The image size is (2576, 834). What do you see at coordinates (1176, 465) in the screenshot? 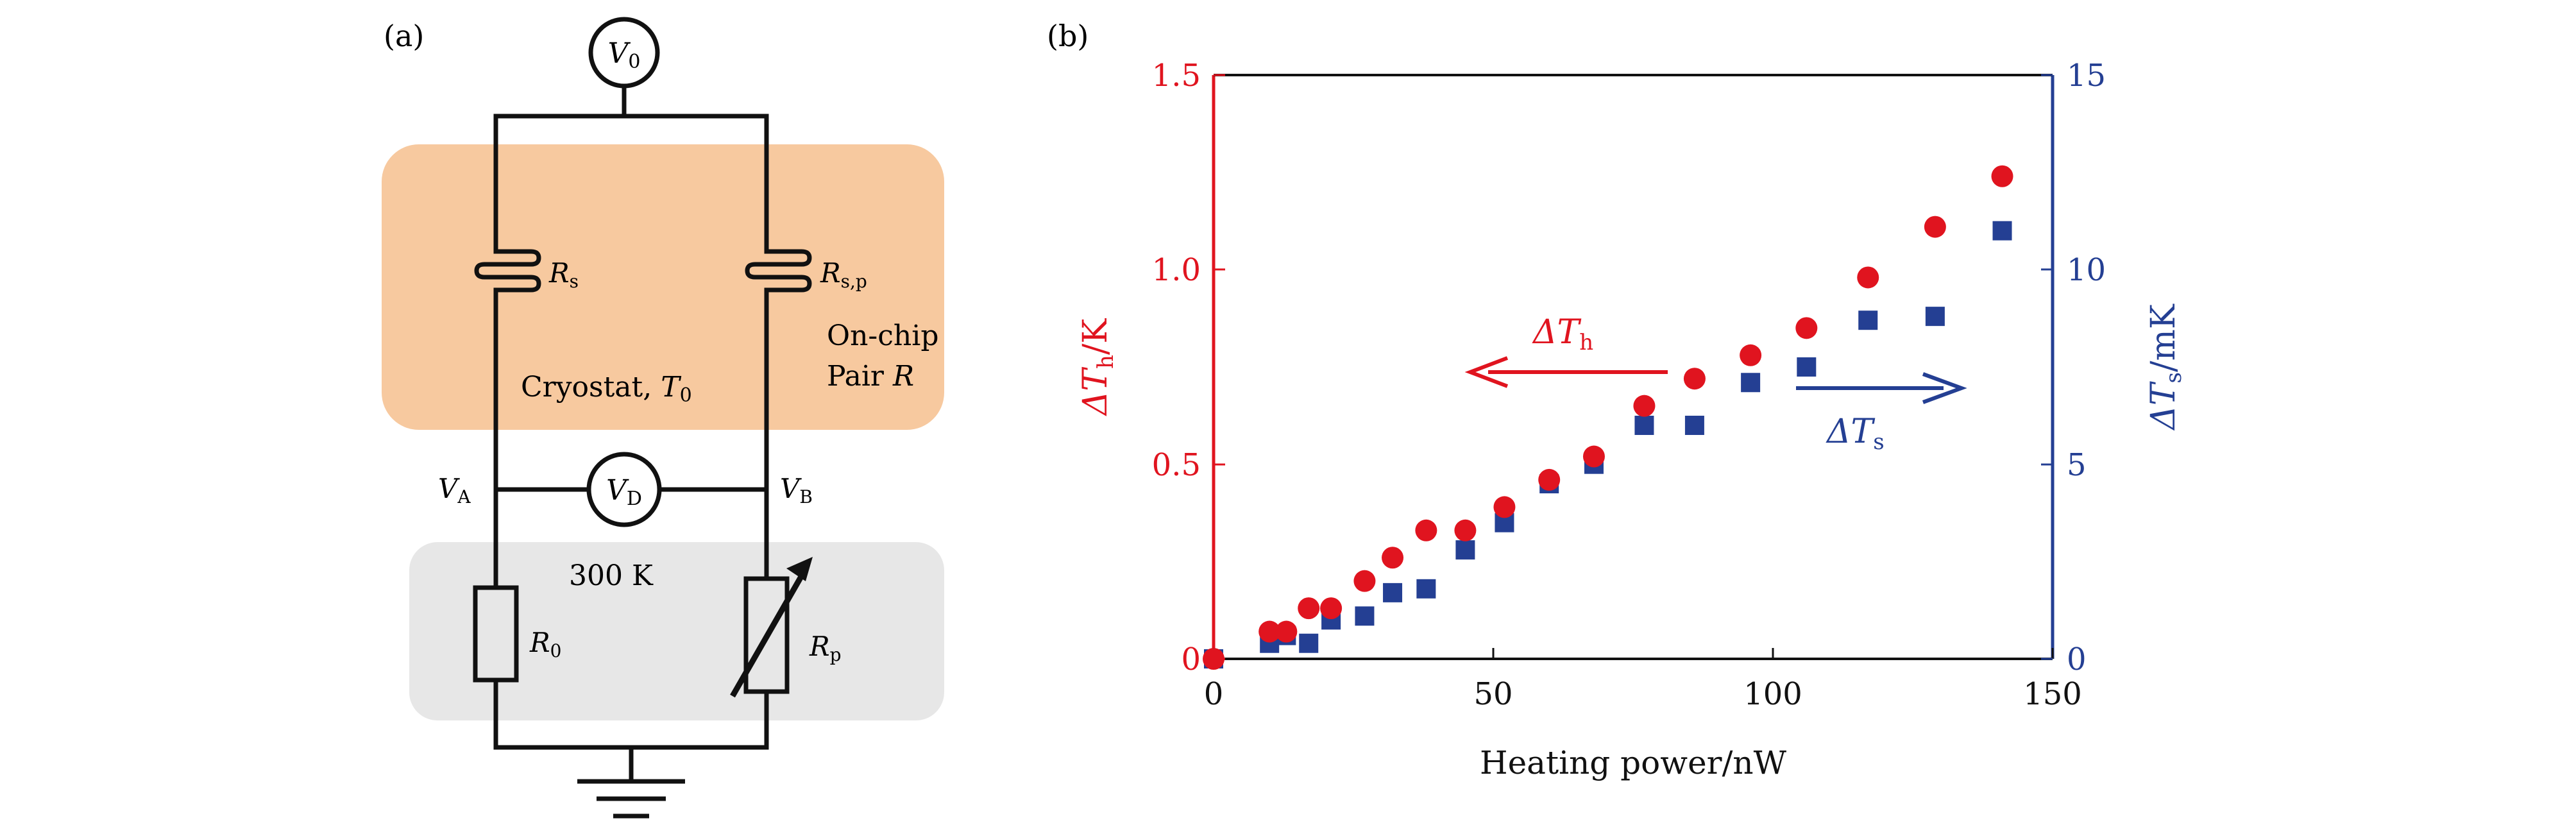
I see `y-left-tick-label: 0.5` at bounding box center [1176, 465].